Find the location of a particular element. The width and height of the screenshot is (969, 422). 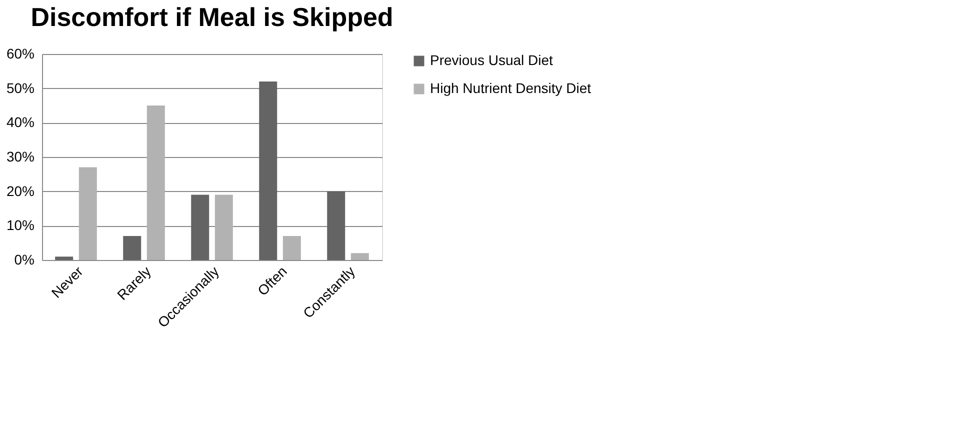

y-tick-label: 40% is located at coordinates (20, 122).